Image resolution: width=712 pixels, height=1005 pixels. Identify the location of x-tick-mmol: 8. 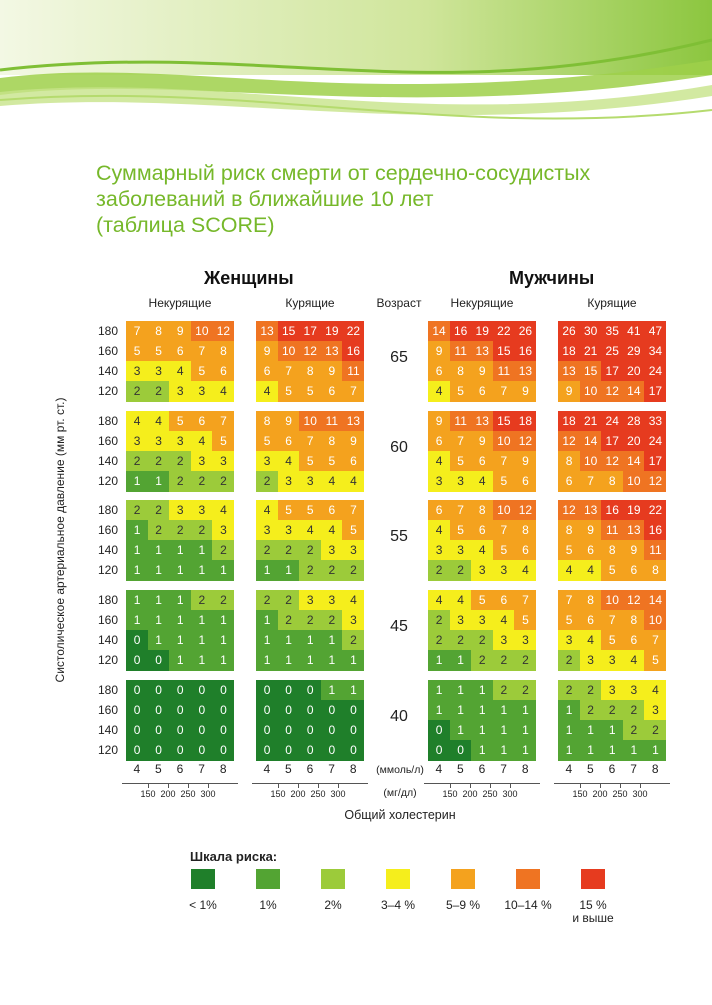
(525, 769).